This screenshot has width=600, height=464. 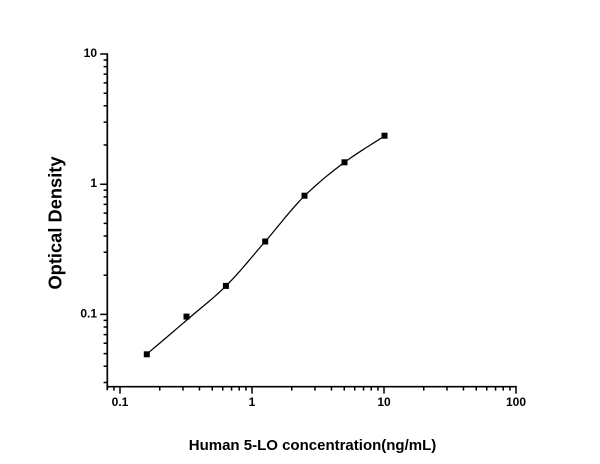 I want to click on svg-text:Human 5-LO concentration(ng/mL: Human 5-LO concentration(ng/mL), so click(x=313, y=445).